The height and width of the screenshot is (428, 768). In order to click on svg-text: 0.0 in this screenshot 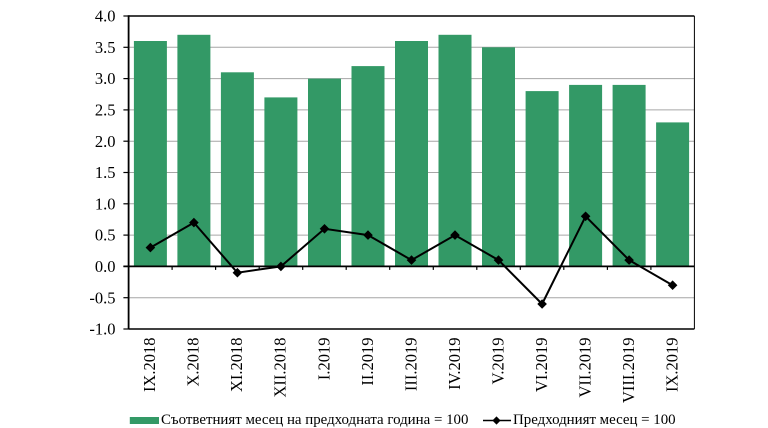, I will do `click(105, 266)`.